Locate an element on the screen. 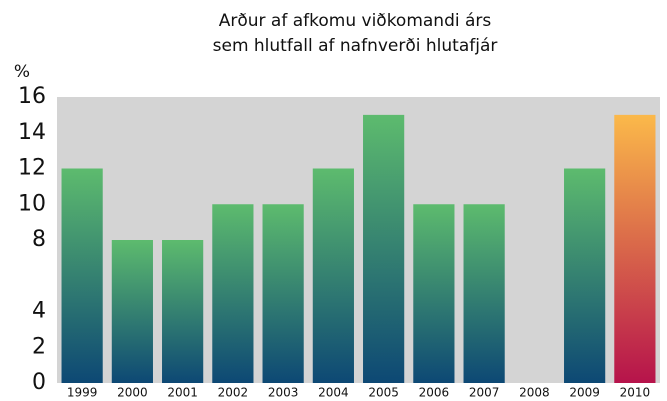 The height and width of the screenshot is (401, 667). y-tick-label: 12 is located at coordinates (32, 168).